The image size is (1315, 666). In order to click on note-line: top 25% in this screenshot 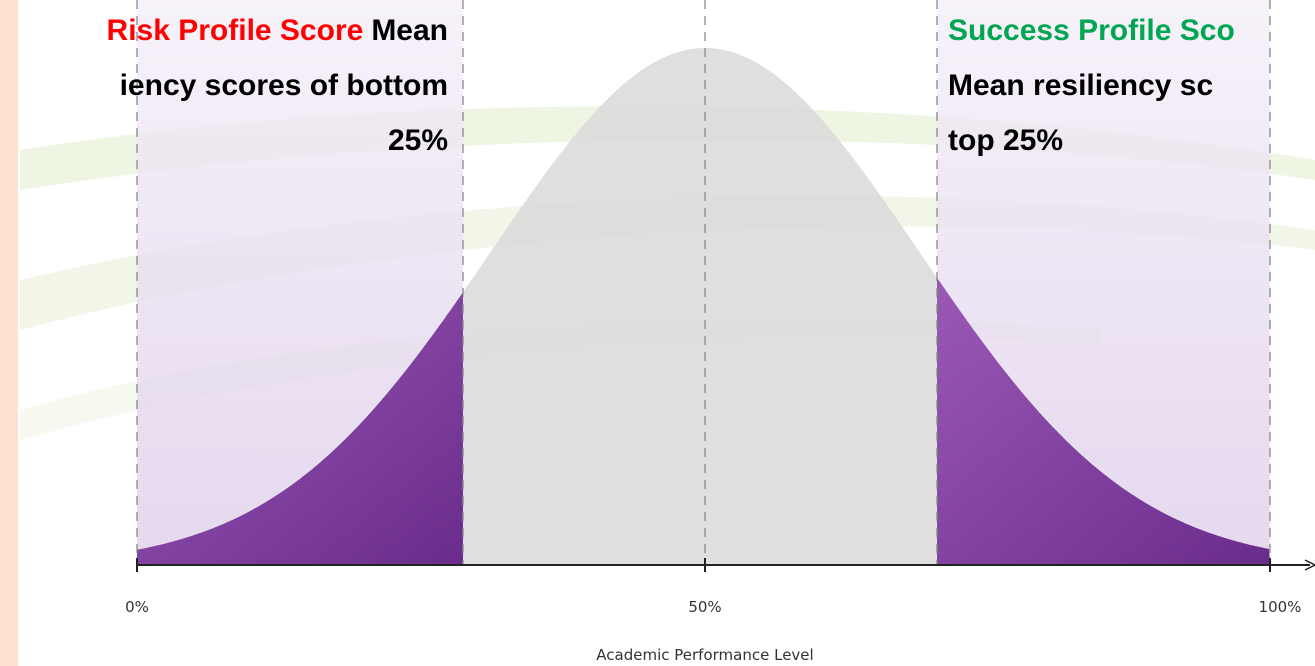, I will do `click(1005, 140)`.